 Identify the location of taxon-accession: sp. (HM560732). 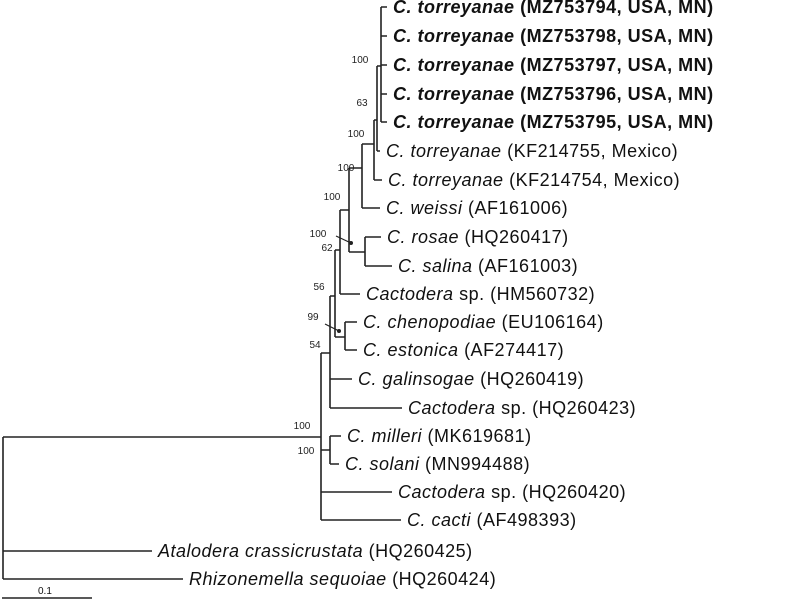
(527, 294).